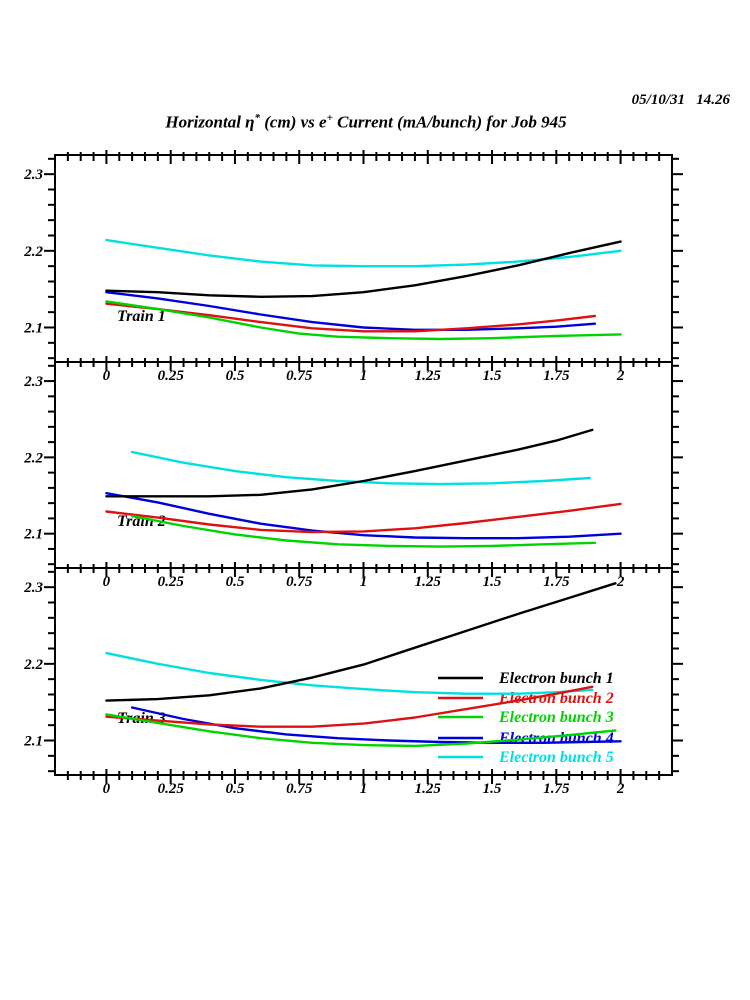 This screenshot has height=1000, width=750. Describe the element at coordinates (257, 118) in the screenshot. I see `chart-title-sup-star: *` at that location.